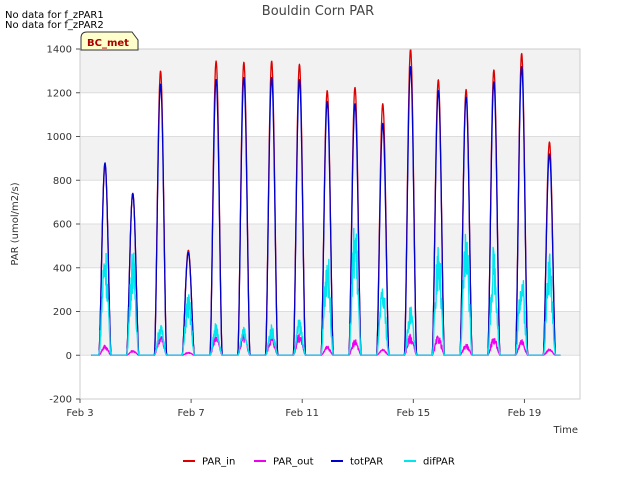 This screenshot has width=640, height=480. I want to click on y-axis: -200 0 200 400 600 800 1000 1200 1400, so click(63, 225).